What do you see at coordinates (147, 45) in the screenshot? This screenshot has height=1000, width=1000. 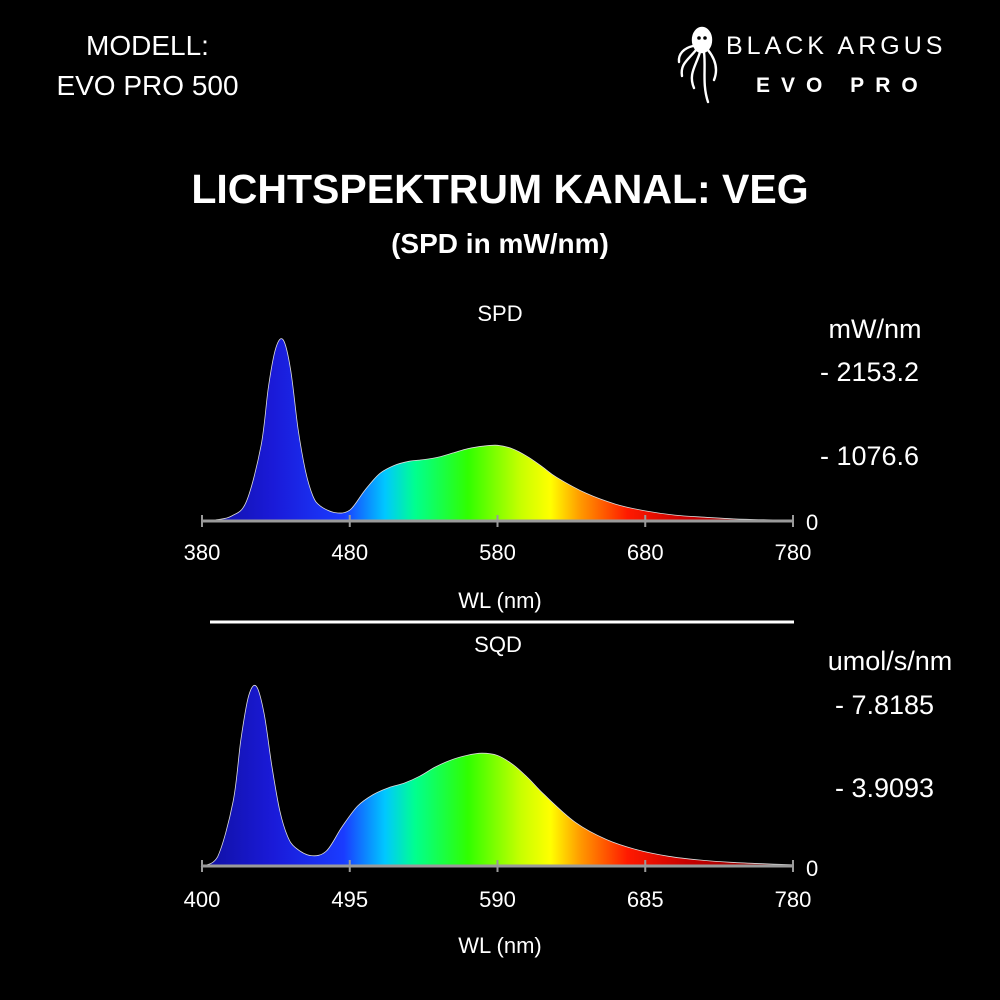 I see `model-label: MODELL:` at bounding box center [147, 45].